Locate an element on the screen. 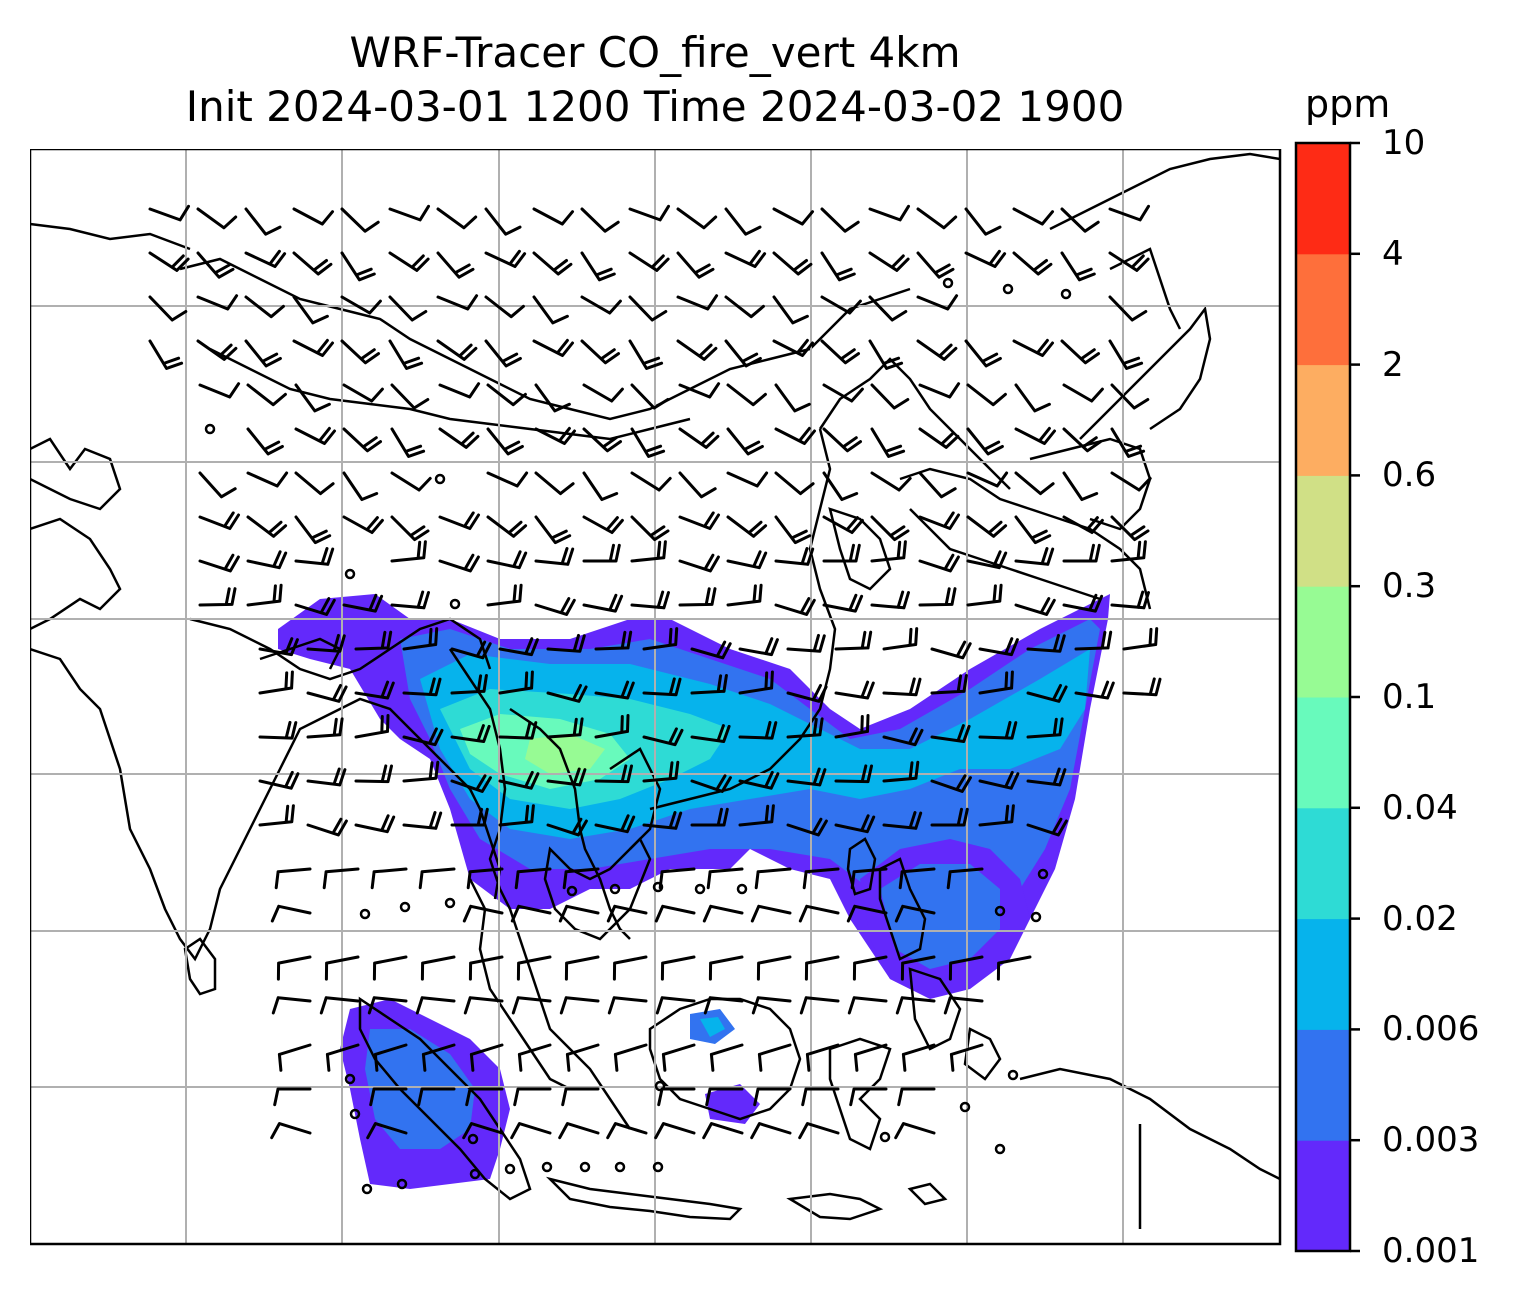  map-title-line1: WRF-Tracer CO_fire_vert 4km is located at coordinates (655, 52).